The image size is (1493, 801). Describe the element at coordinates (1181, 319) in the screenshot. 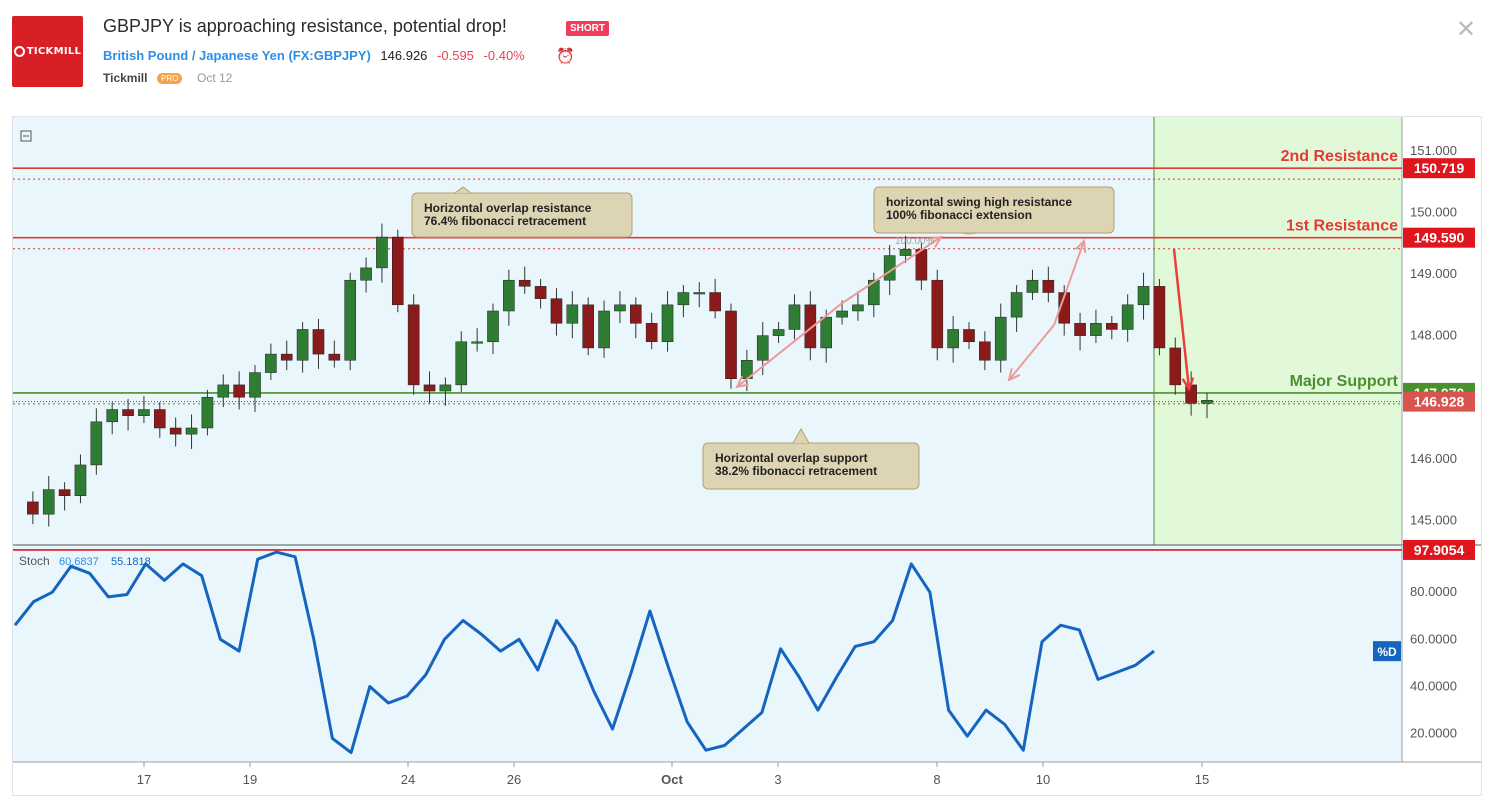

I see `projection-arrow-down` at that location.